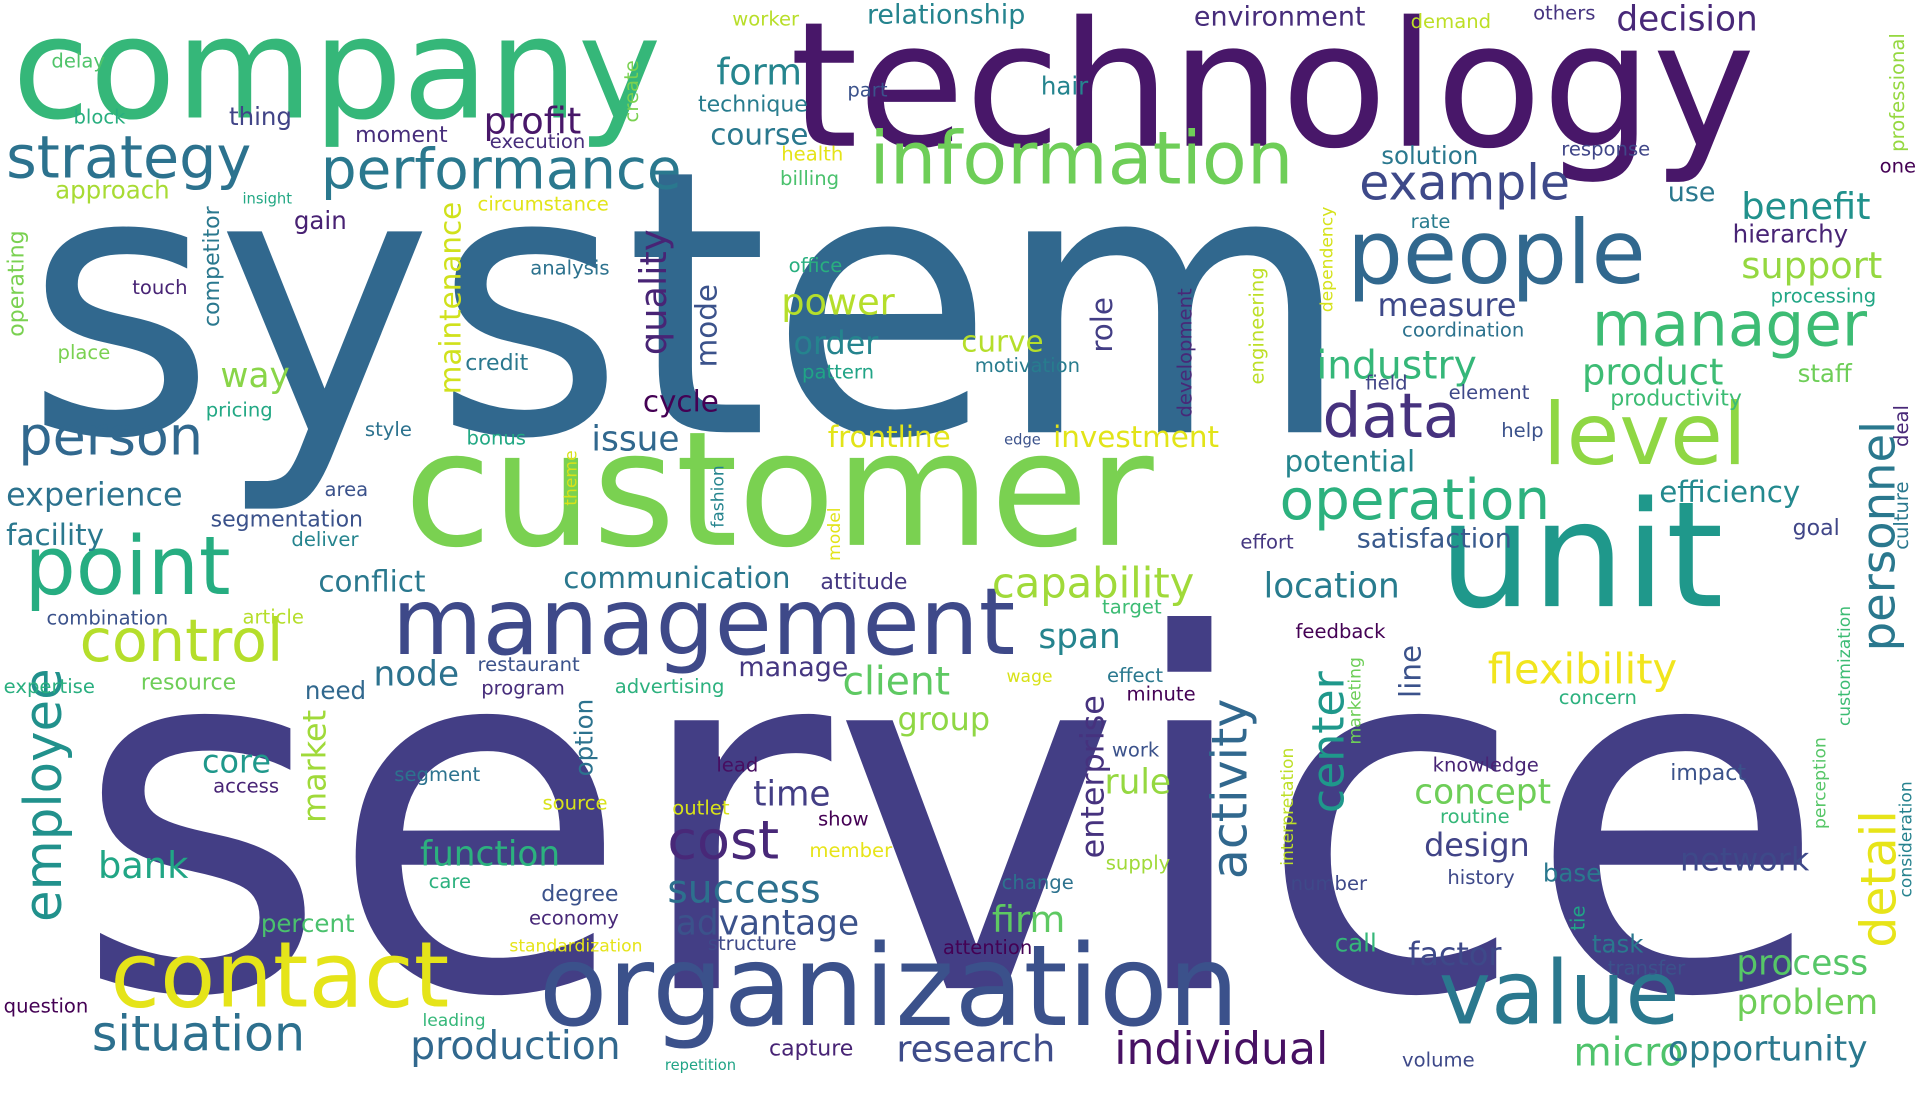  I want to click on word-management: management, so click(703, 621).